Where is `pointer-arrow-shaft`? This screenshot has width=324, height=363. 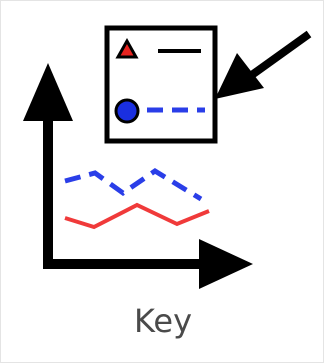
pointer-arrow-shaft is located at coordinates (279, 55).